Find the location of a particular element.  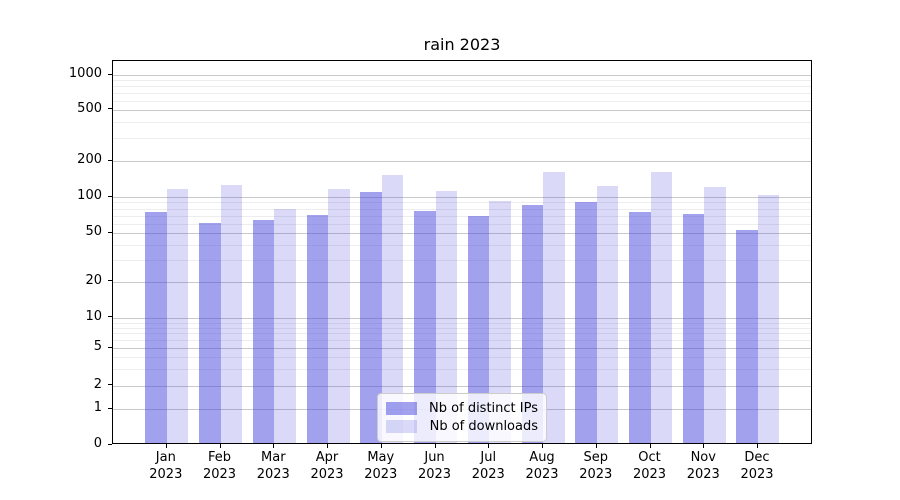

bar-jul-downloads is located at coordinates (500, 322).